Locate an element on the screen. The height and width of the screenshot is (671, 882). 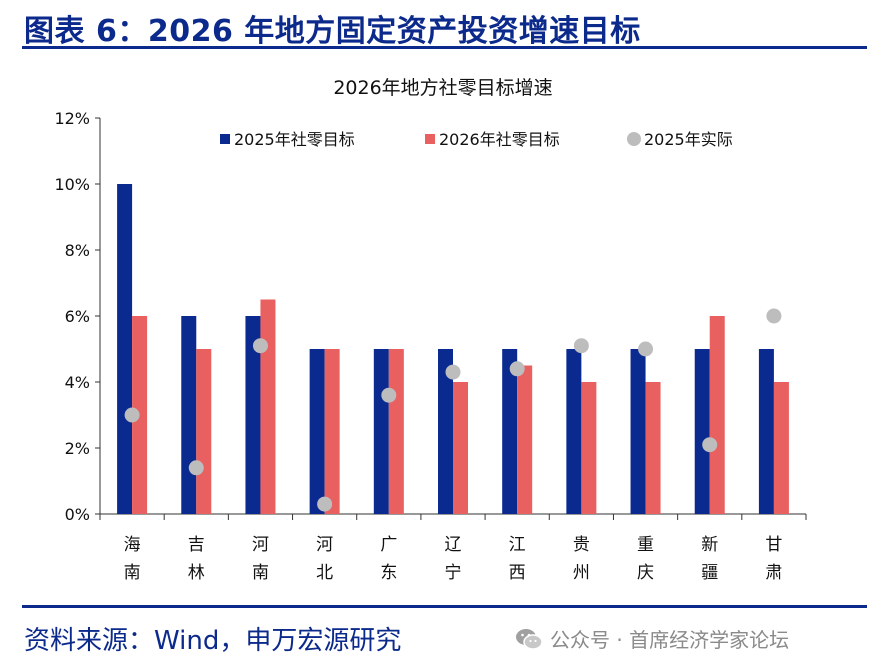
legend-label: 2026年社零目标 is located at coordinates (499, 139).